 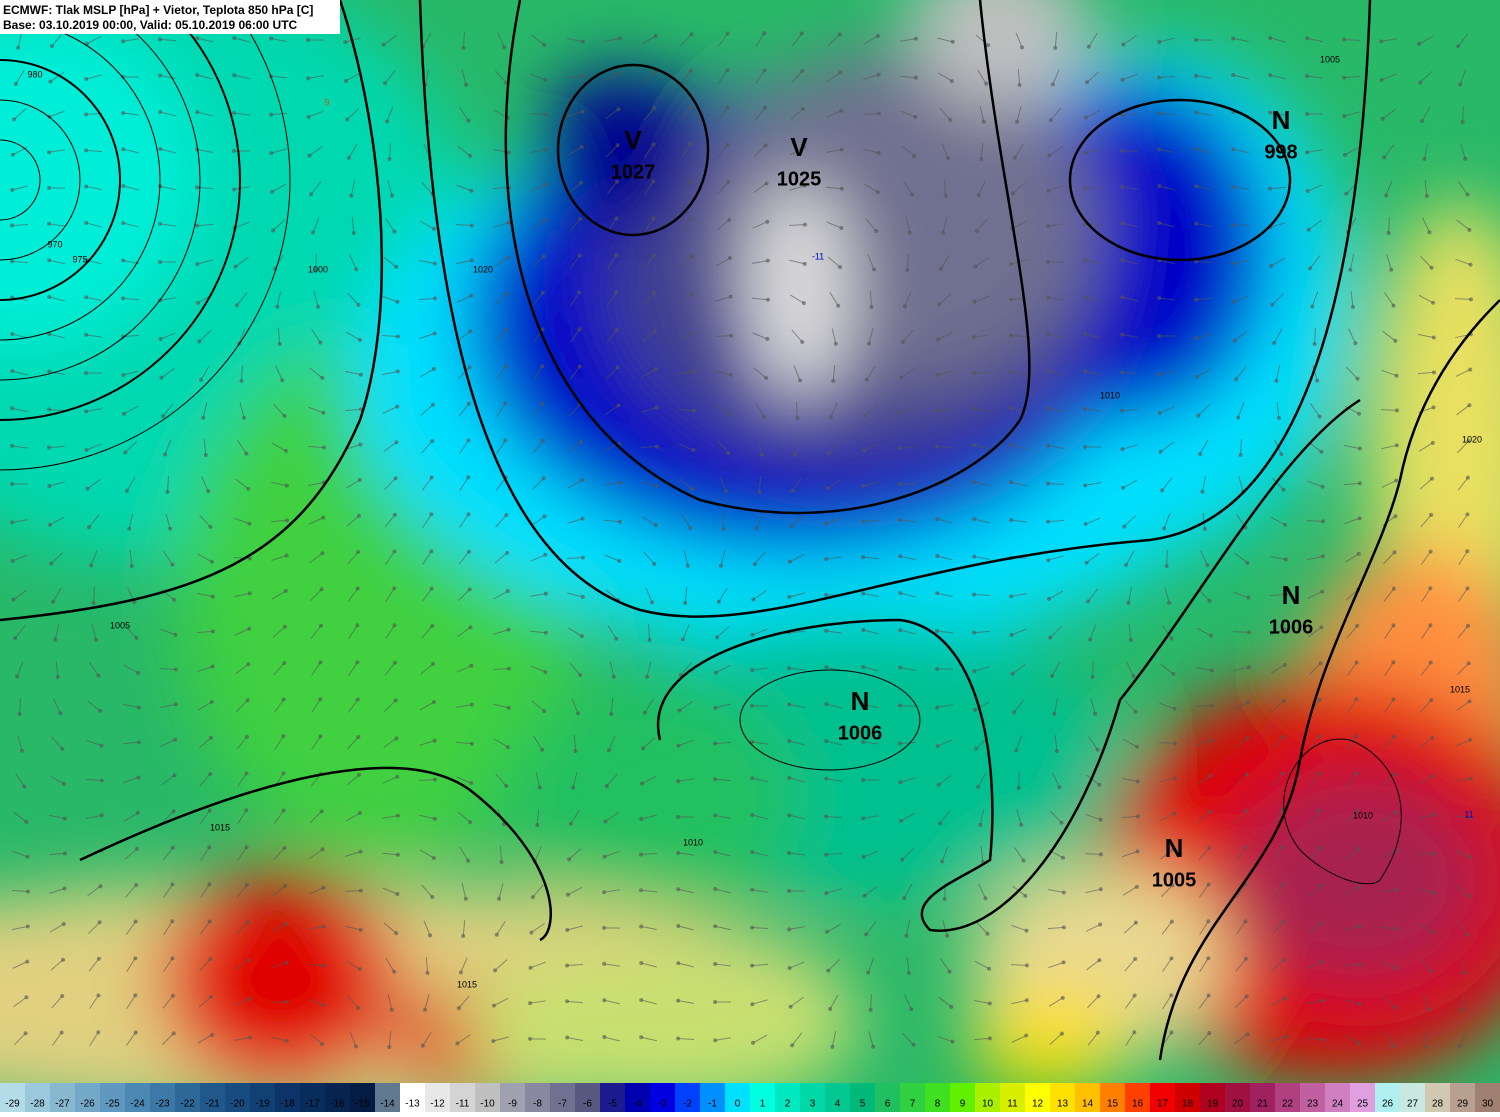 I want to click on colorbar-label: -13, so click(x=412, y=1104).